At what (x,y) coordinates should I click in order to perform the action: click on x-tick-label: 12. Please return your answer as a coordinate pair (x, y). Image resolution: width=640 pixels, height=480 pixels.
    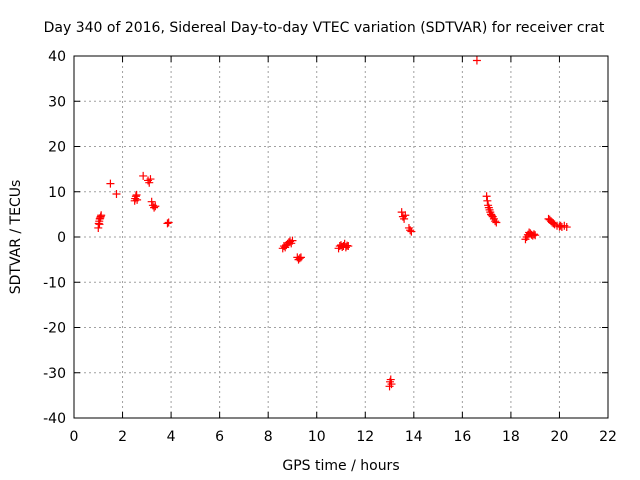
    Looking at the image, I should click on (365, 437).